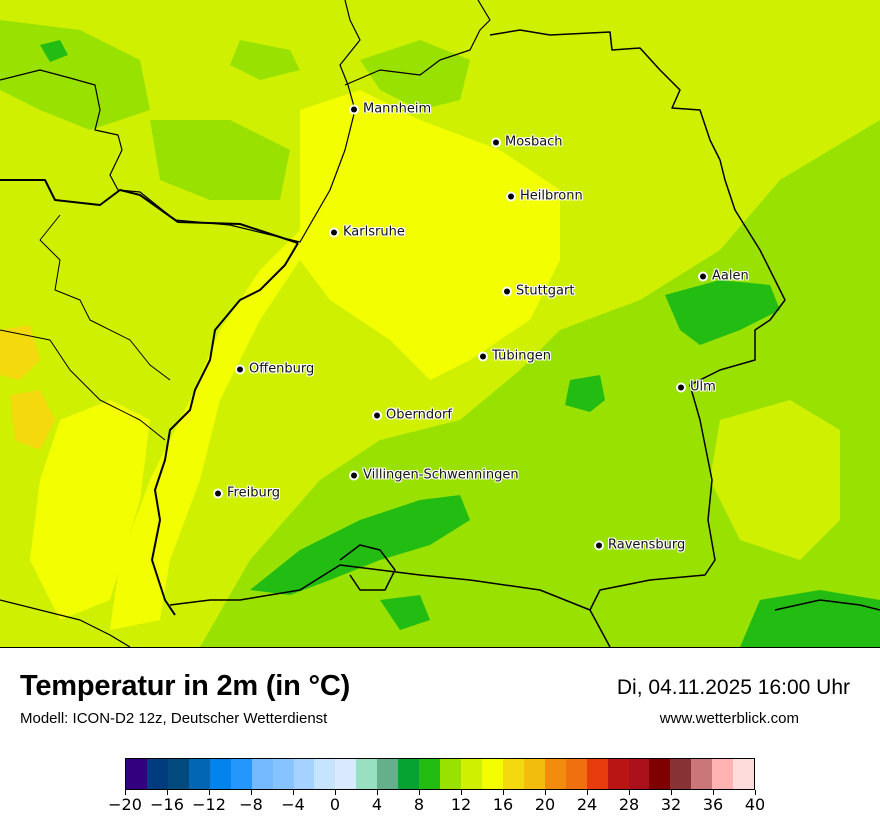  What do you see at coordinates (587, 804) in the screenshot?
I see `colorbar-tick-label: 24` at bounding box center [587, 804].